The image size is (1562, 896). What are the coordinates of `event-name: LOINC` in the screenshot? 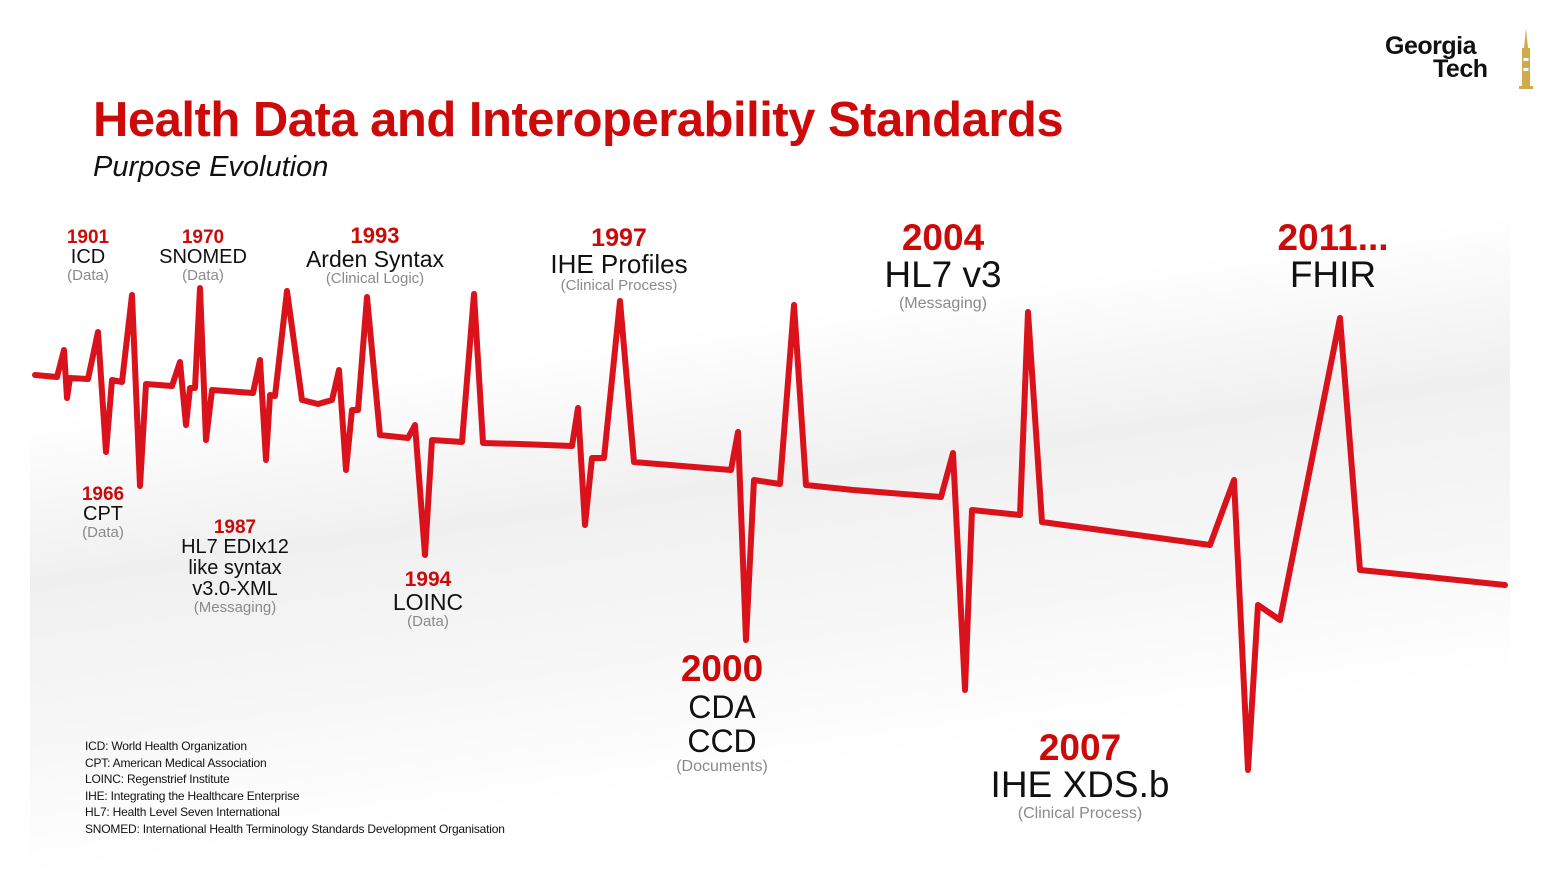 It's located at (428, 602).